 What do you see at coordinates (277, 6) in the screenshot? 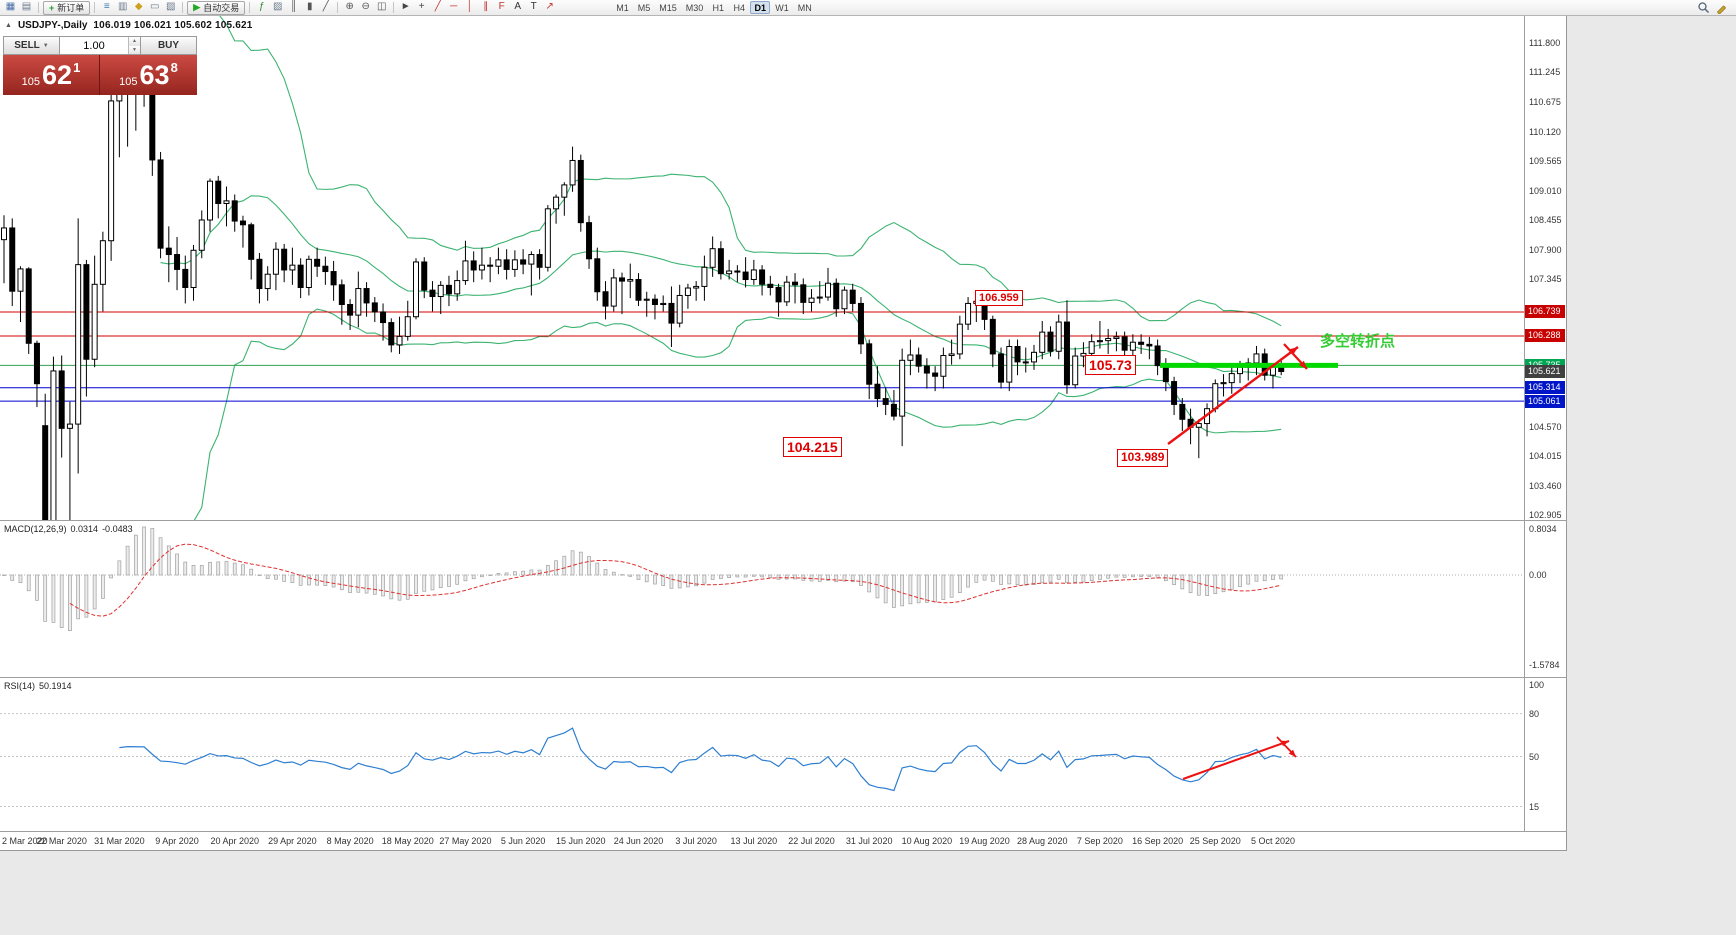
I see `templates-icon: ▨` at bounding box center [277, 6].